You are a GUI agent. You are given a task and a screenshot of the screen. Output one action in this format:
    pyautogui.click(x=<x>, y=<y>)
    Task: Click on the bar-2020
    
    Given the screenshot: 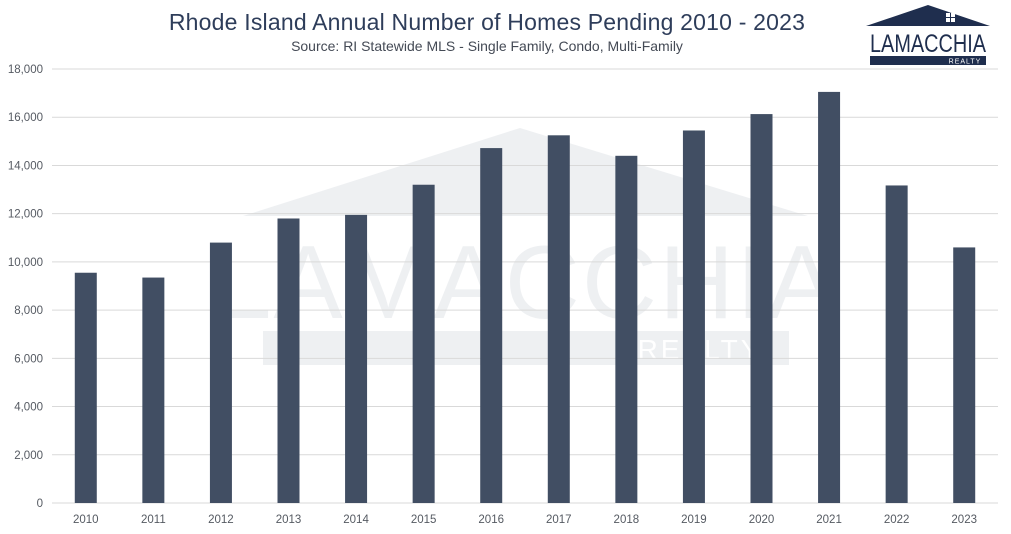 What is the action you would take?
    pyautogui.click(x=761, y=309)
    